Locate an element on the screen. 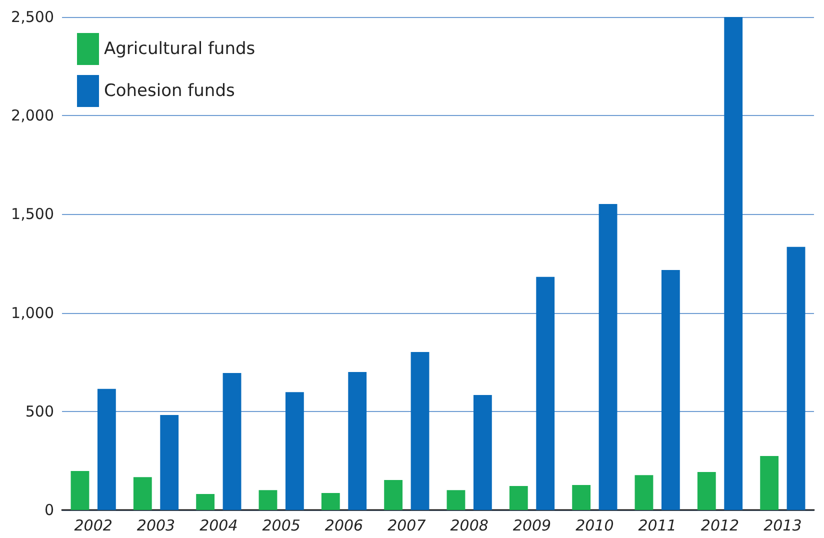 The height and width of the screenshot is (538, 824). x-tick-label: 2013 is located at coordinates (783, 525).